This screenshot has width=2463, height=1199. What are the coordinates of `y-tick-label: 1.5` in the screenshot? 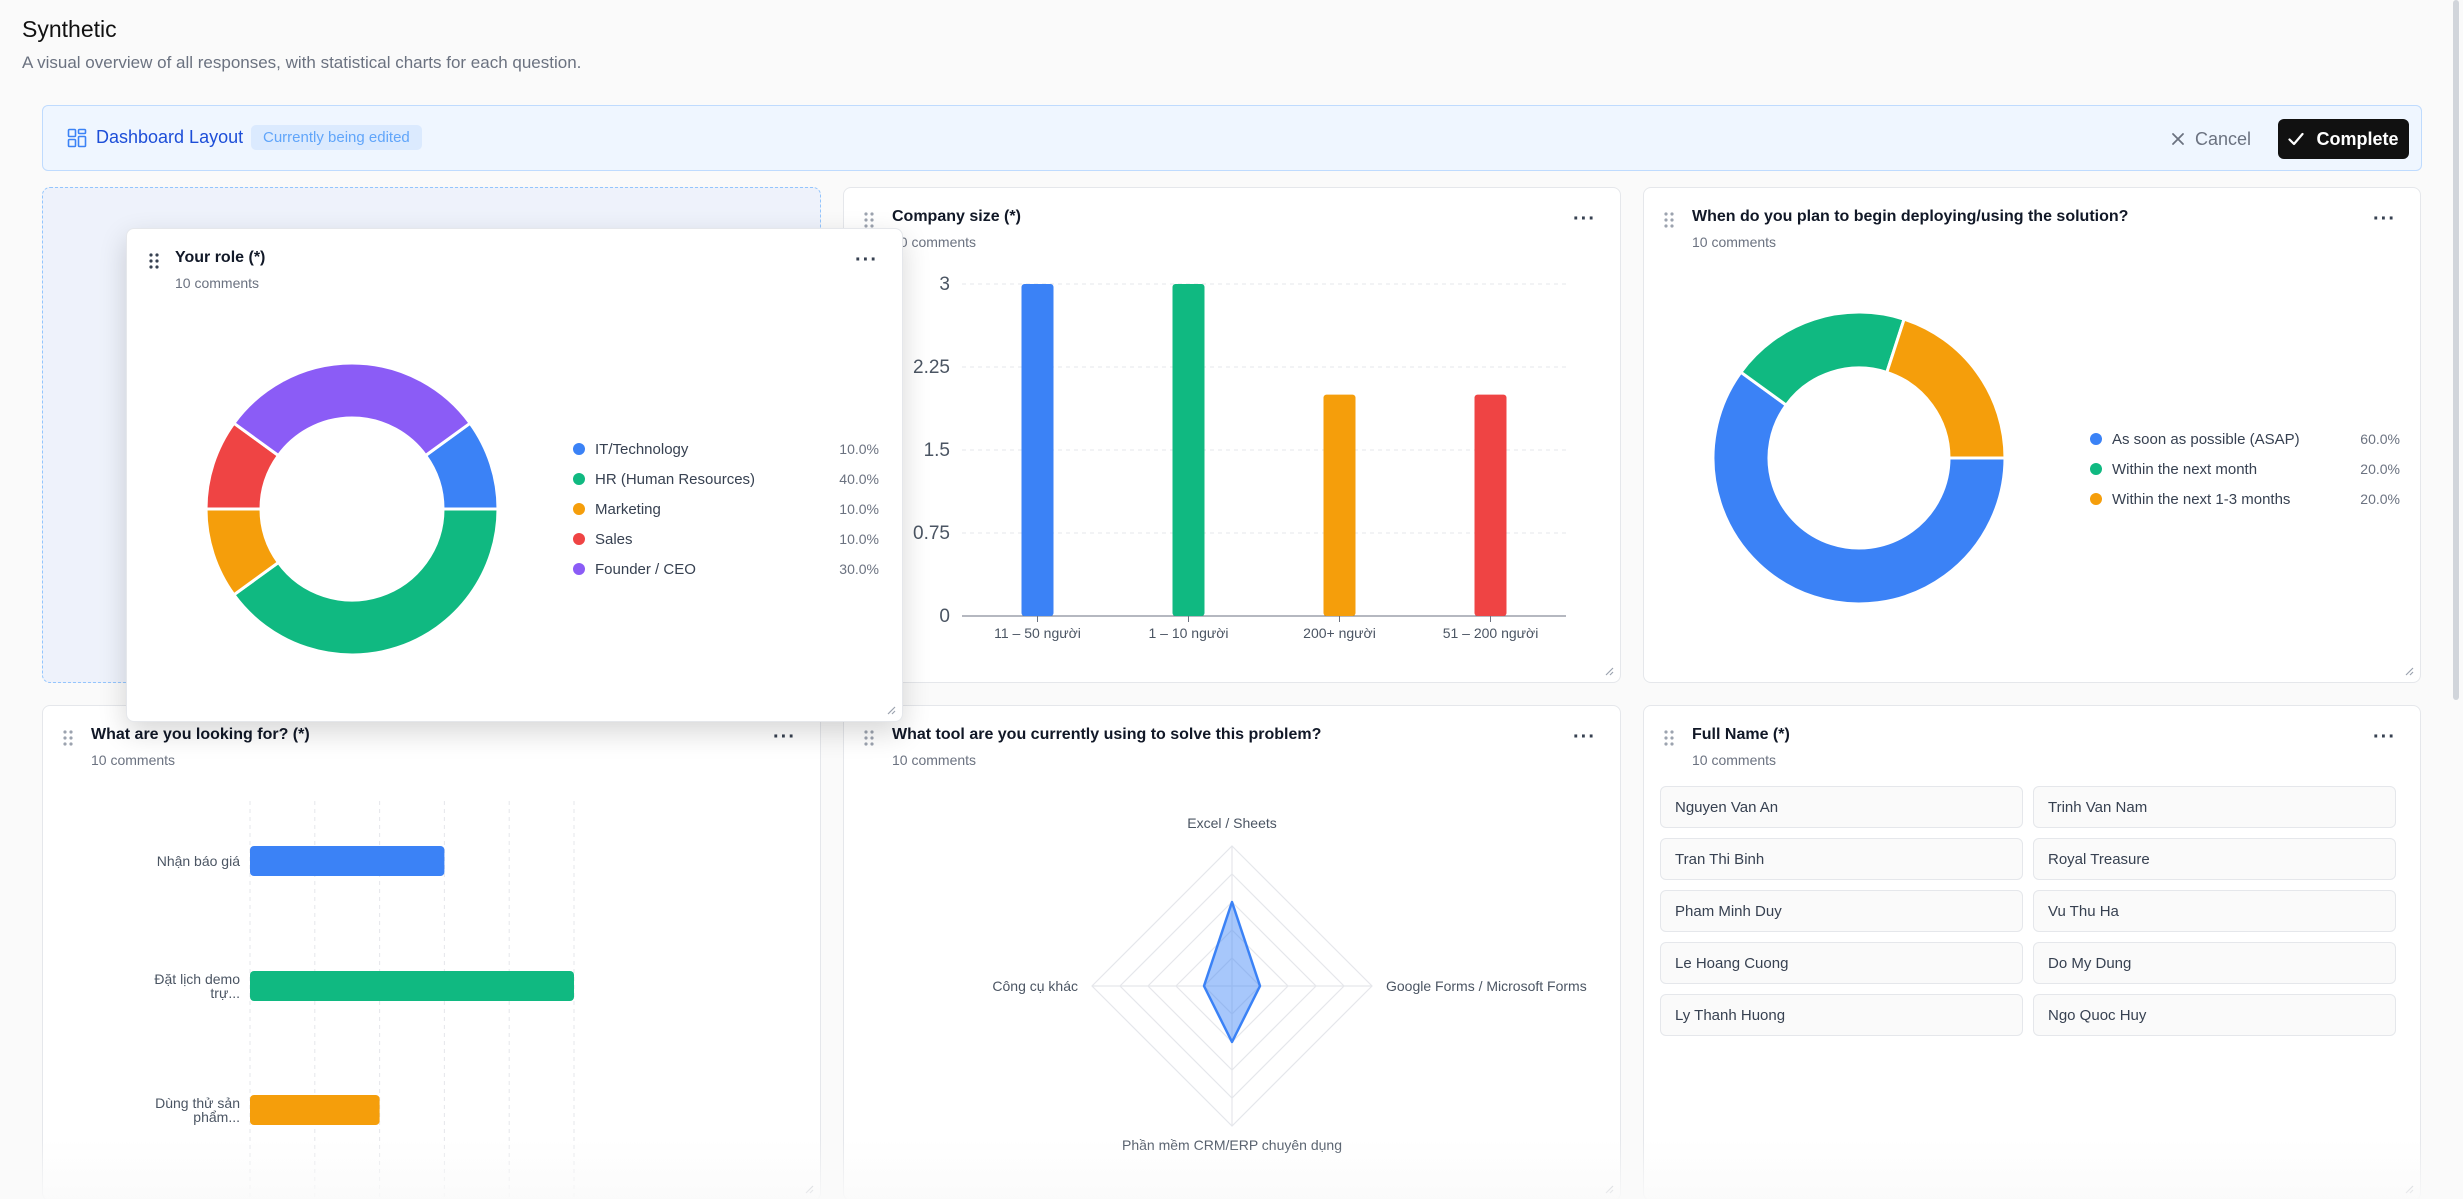 It's located at (937, 450).